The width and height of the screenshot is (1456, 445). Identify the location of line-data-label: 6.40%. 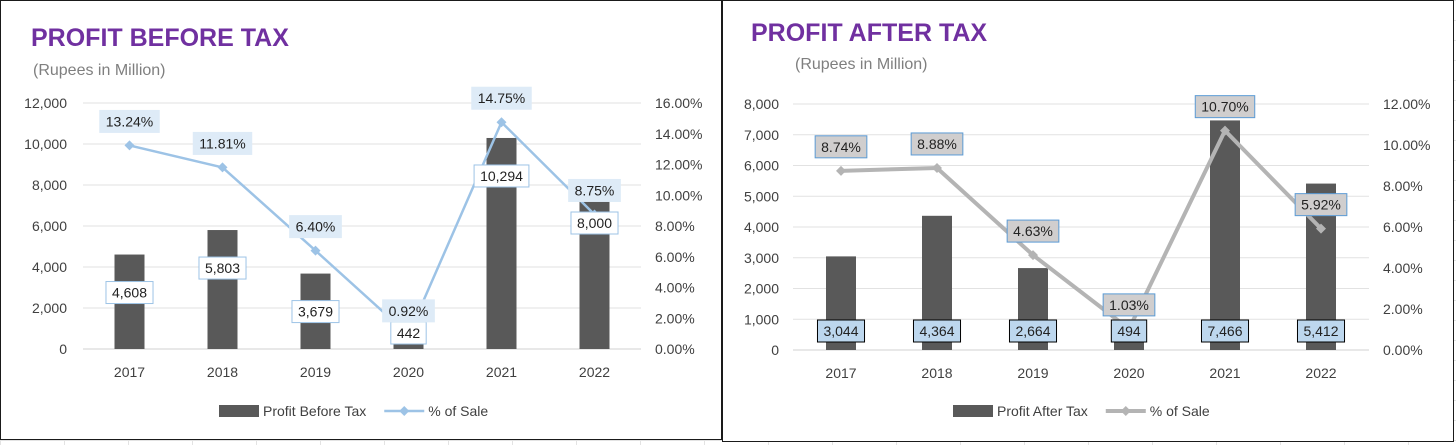
(316, 227).